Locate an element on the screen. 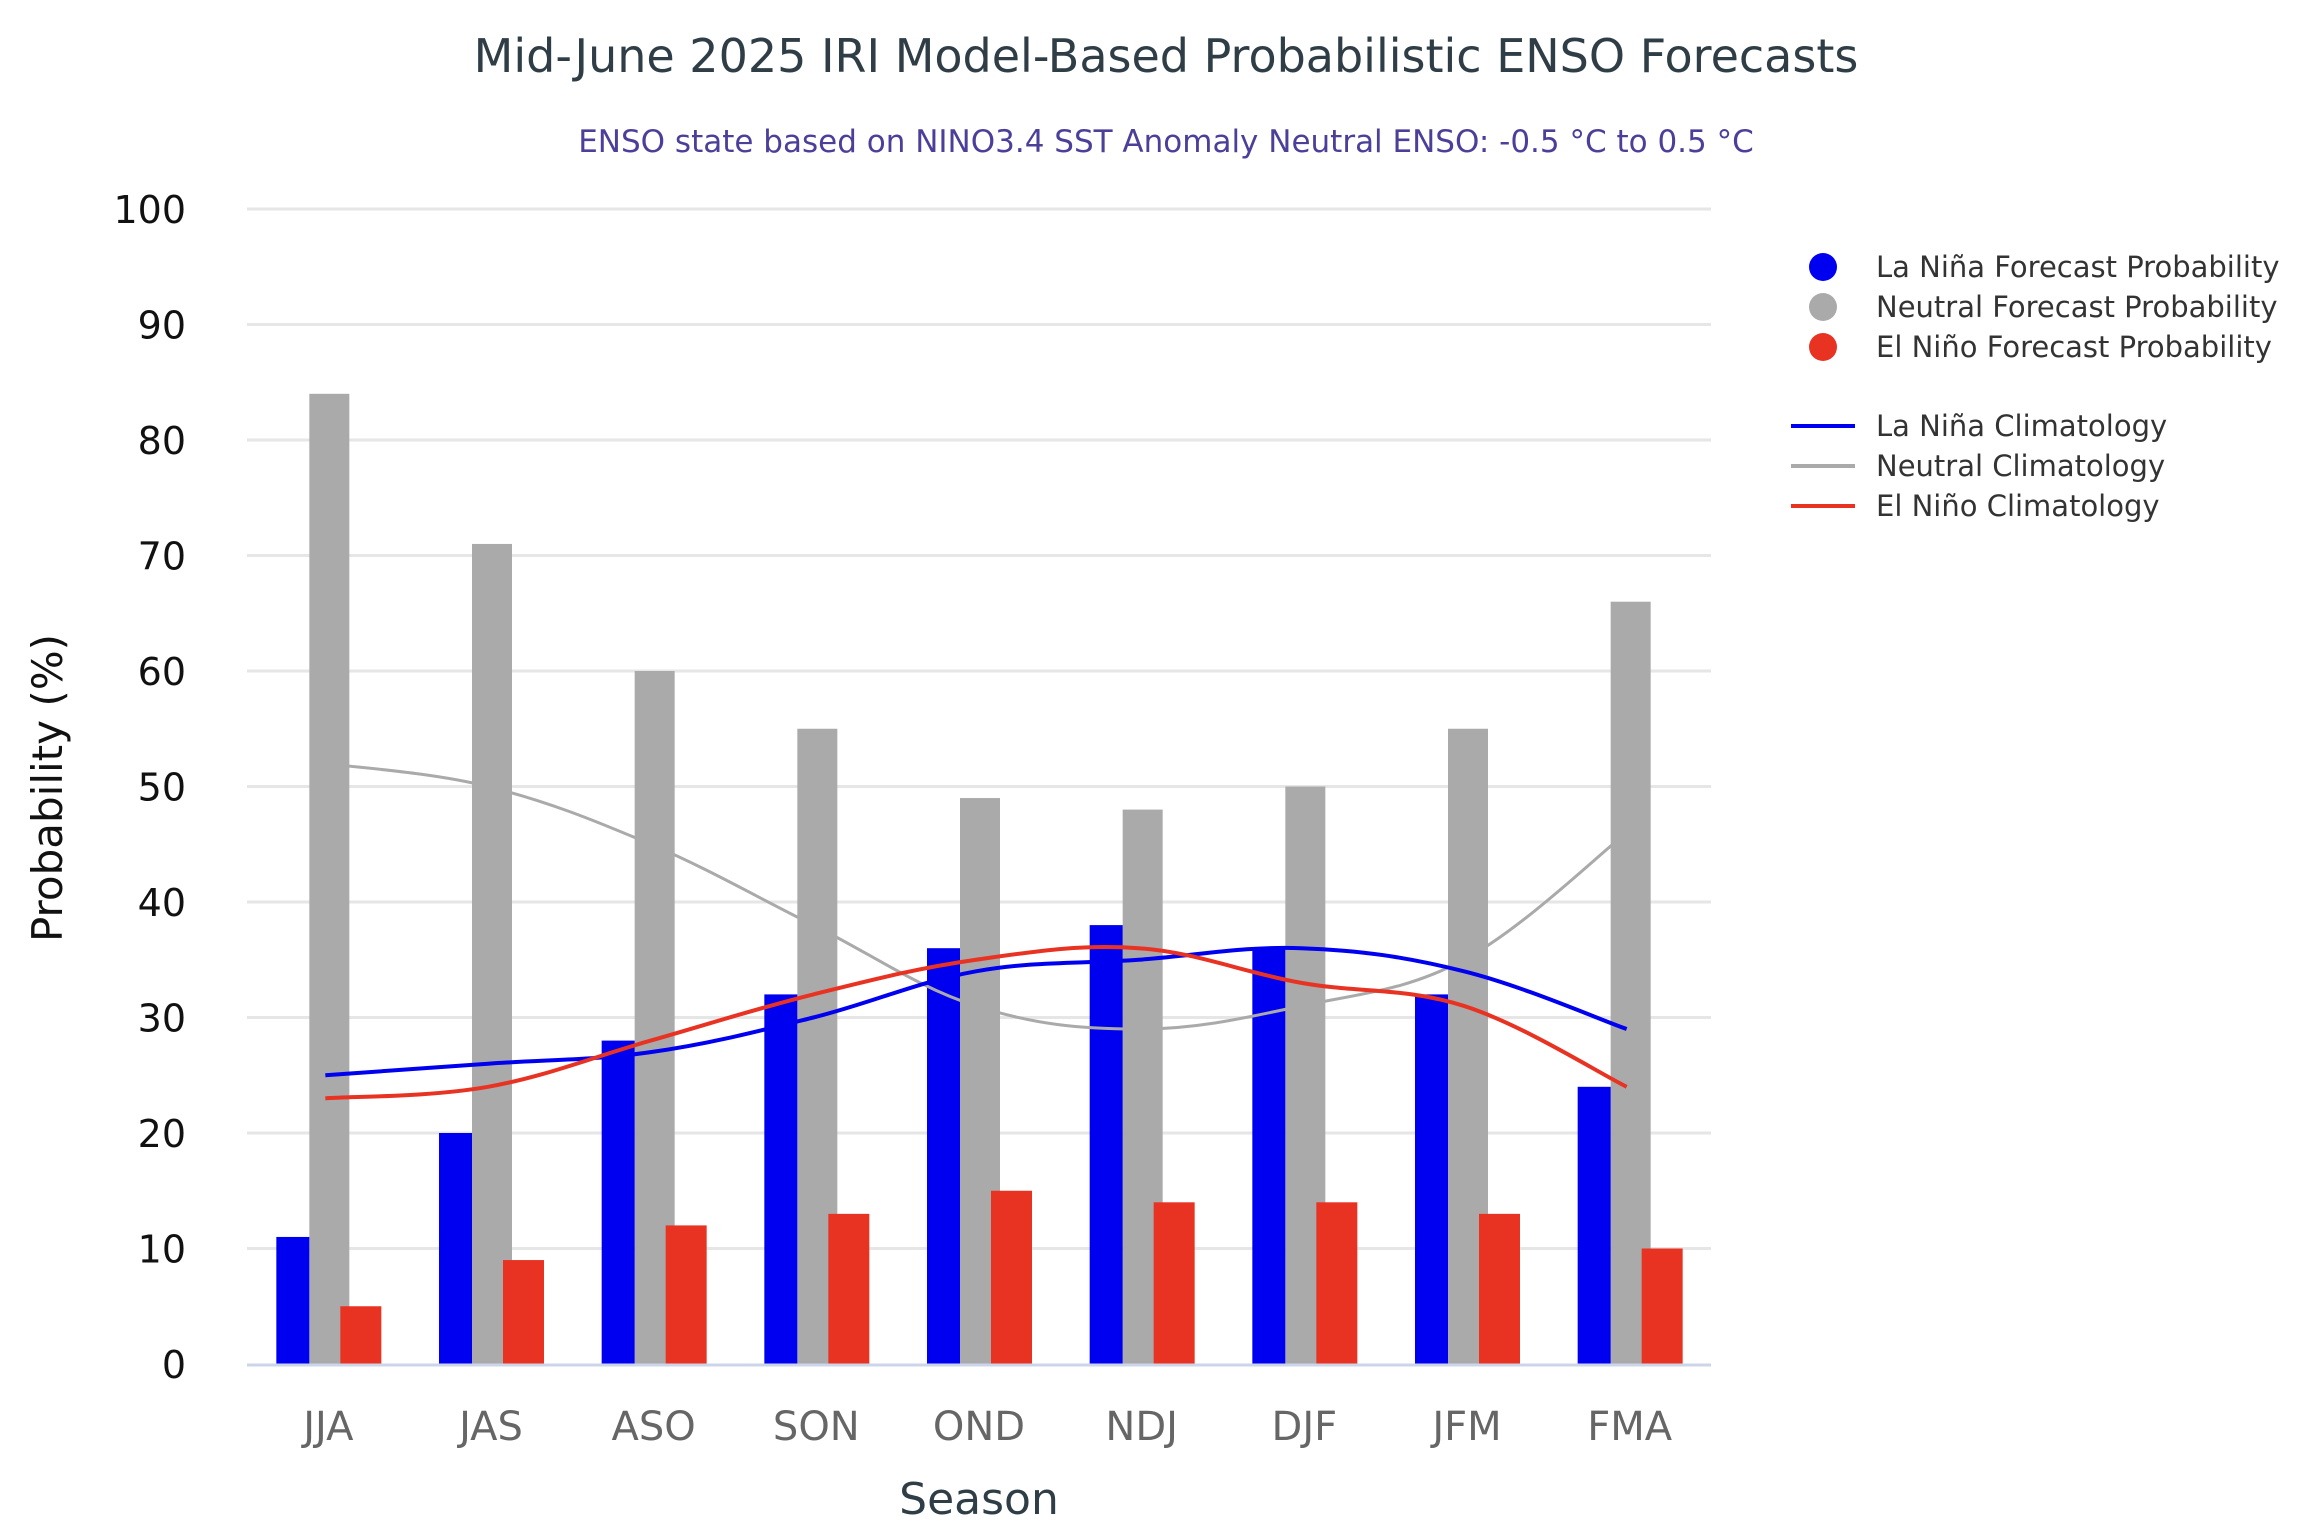 The height and width of the screenshot is (1538, 2310). y-tick-label: 90 is located at coordinates (162, 326).